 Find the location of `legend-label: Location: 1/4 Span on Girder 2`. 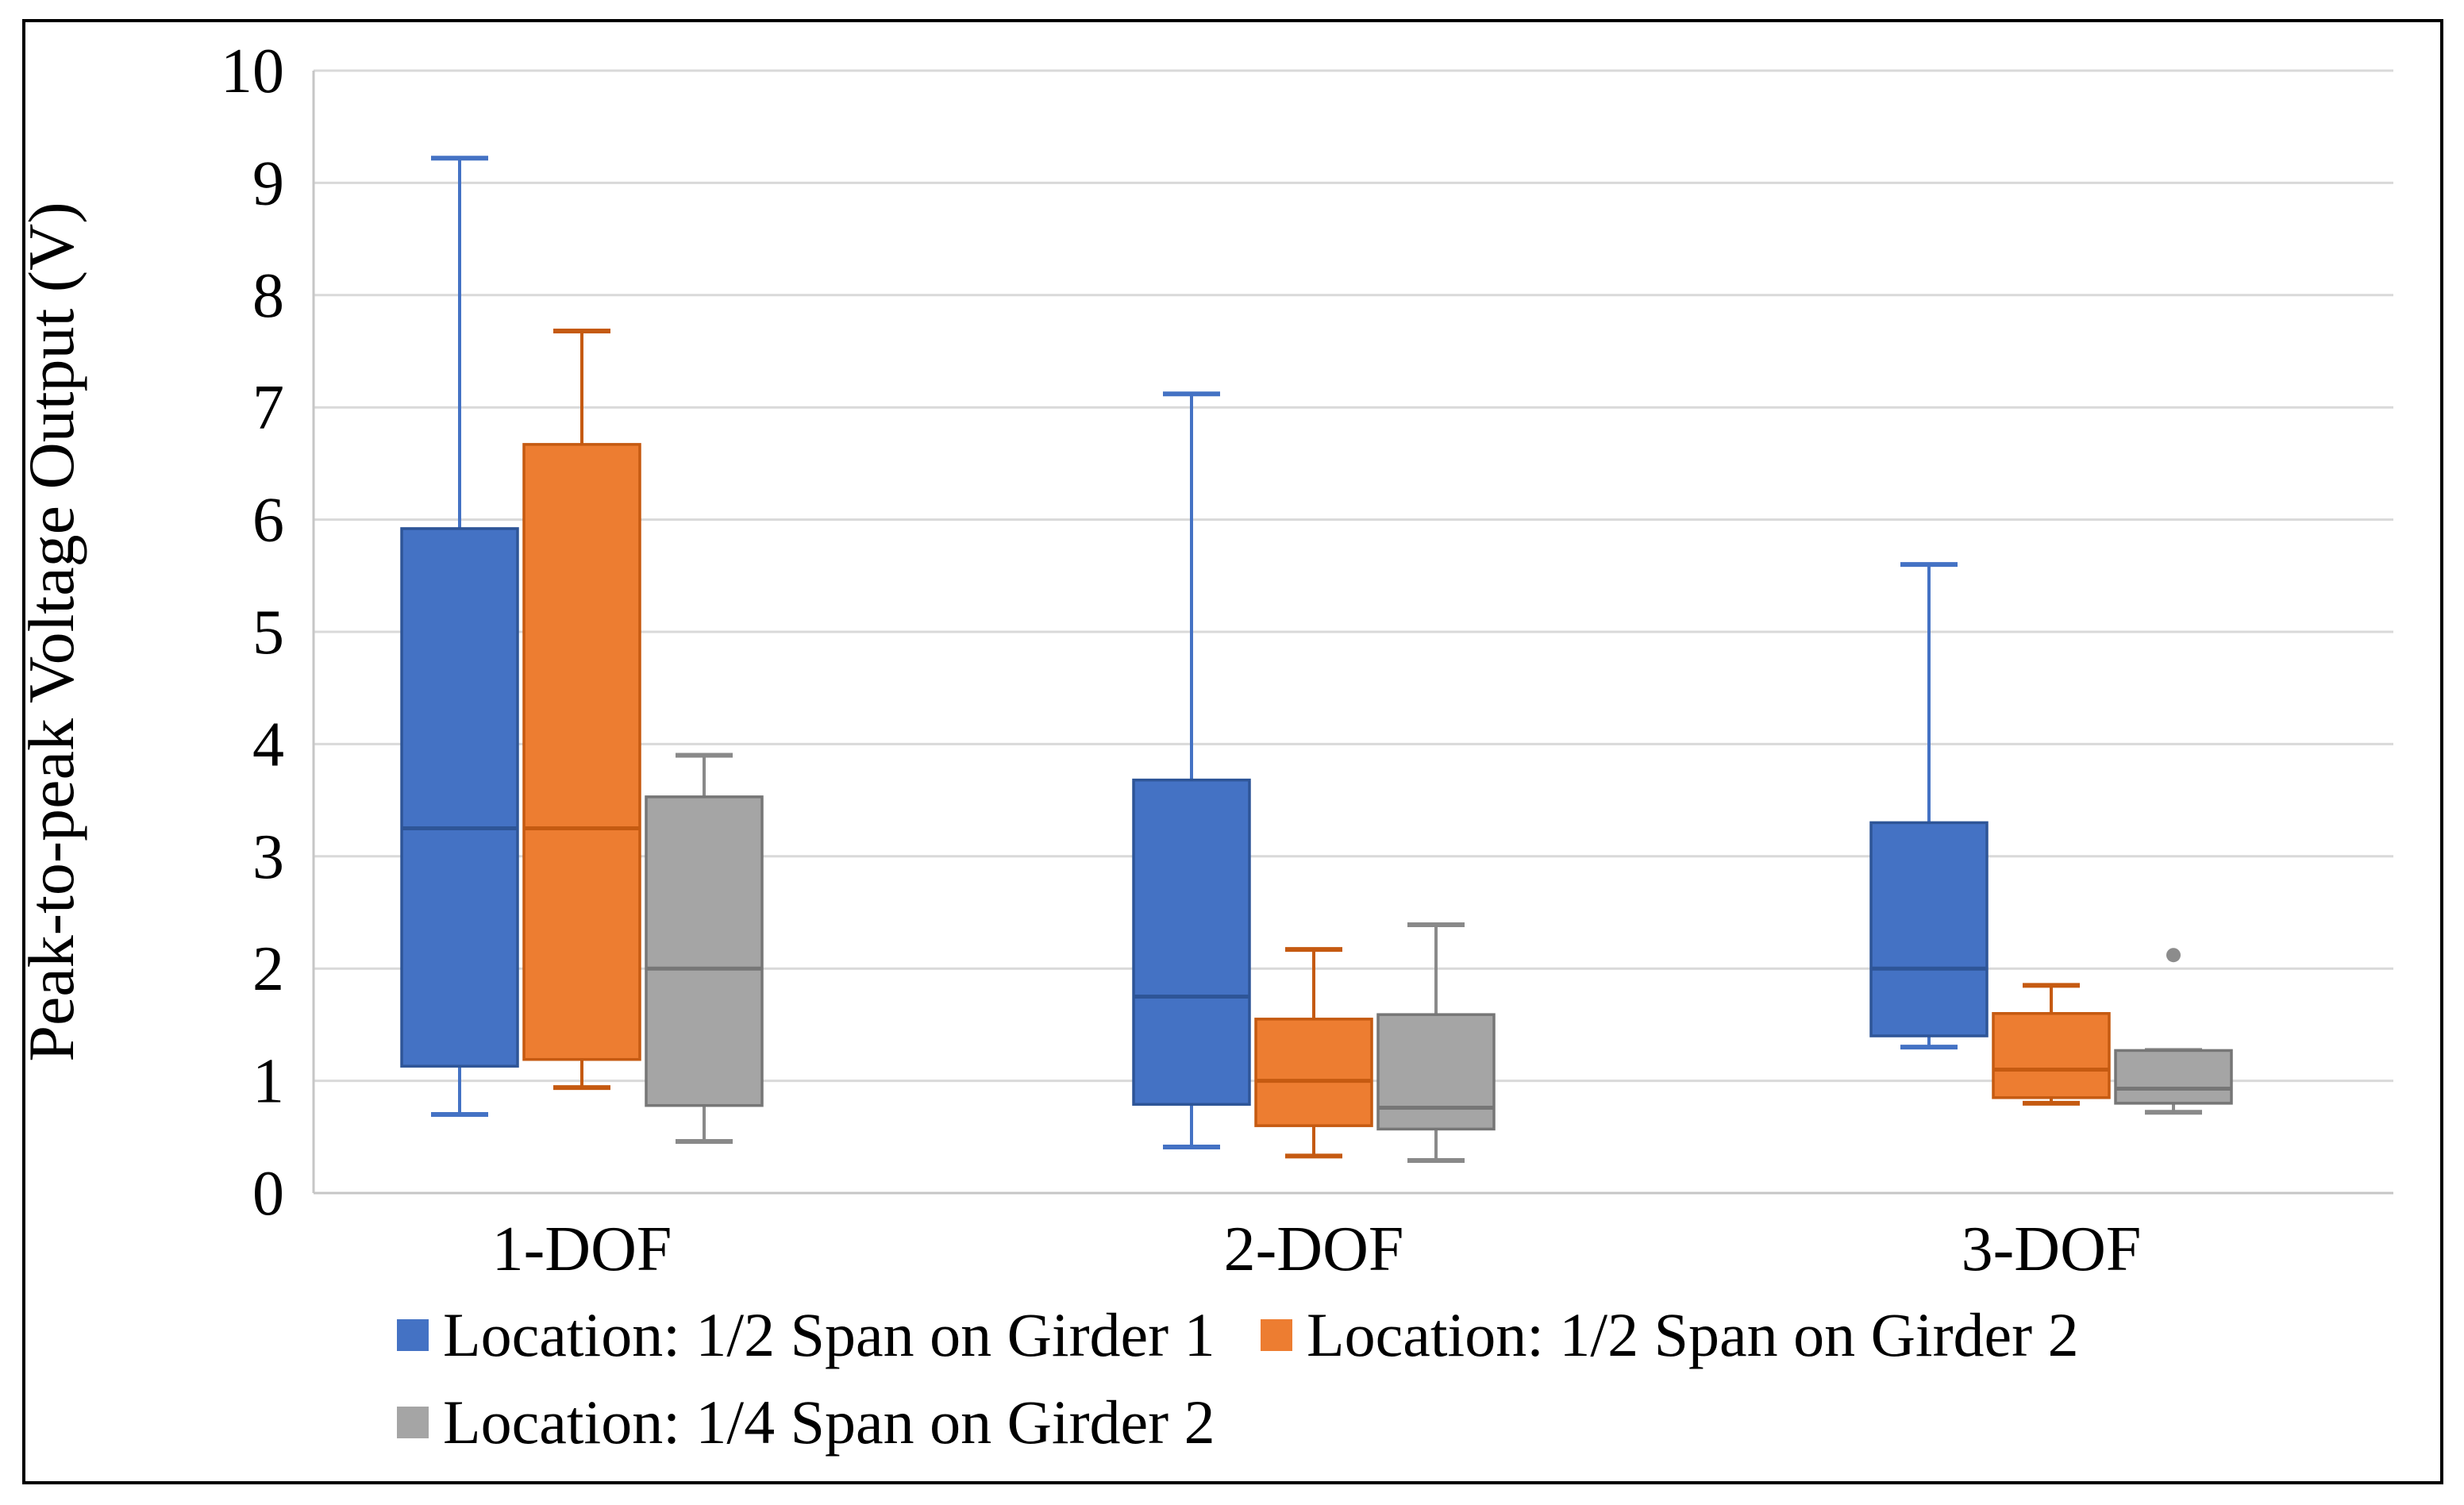

legend-label: Location: 1/4 Span on Girder 2 is located at coordinates (829, 1422).